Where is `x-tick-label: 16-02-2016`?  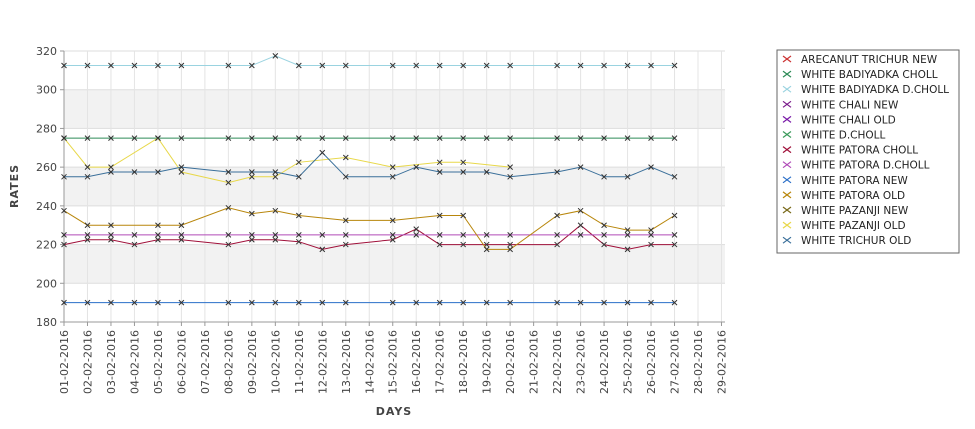
x-tick-label: 16-02-2016 is located at coordinates (416, 362).